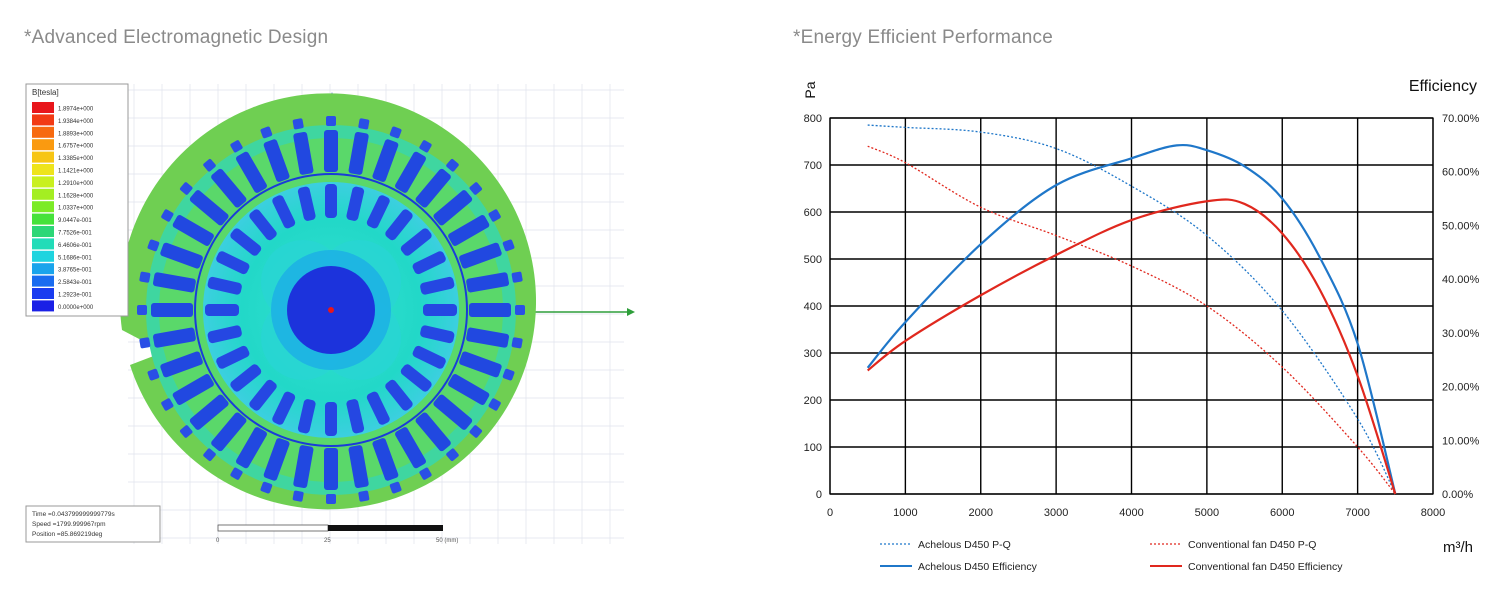  I want to click on shaft-center-marker, so click(331, 310).